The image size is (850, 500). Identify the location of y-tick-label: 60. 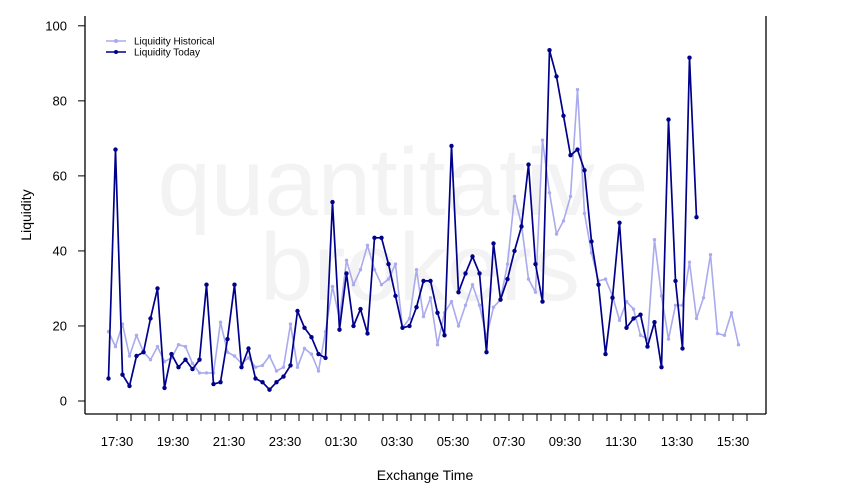
(60, 175).